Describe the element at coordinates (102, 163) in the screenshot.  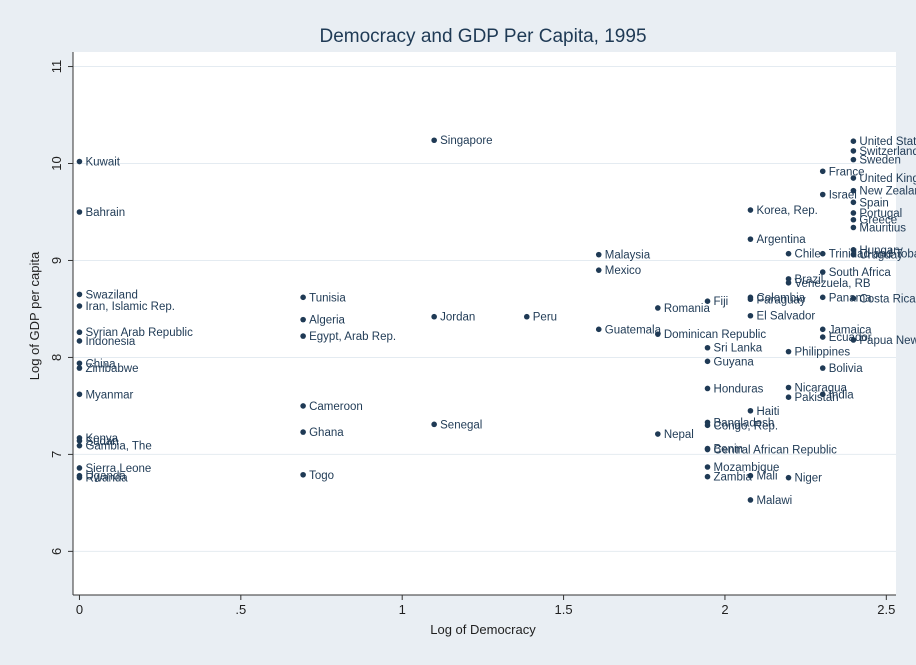
I see `data-point-label: Kuwait` at that location.